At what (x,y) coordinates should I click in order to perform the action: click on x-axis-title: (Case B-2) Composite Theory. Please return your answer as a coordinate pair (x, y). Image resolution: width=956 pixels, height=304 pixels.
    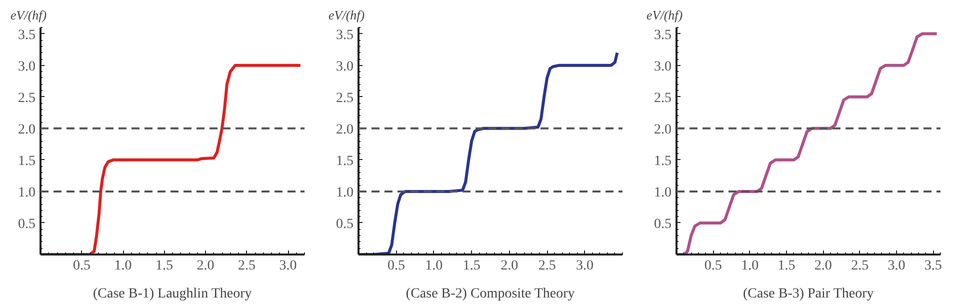
    Looking at the image, I should click on (490, 294).